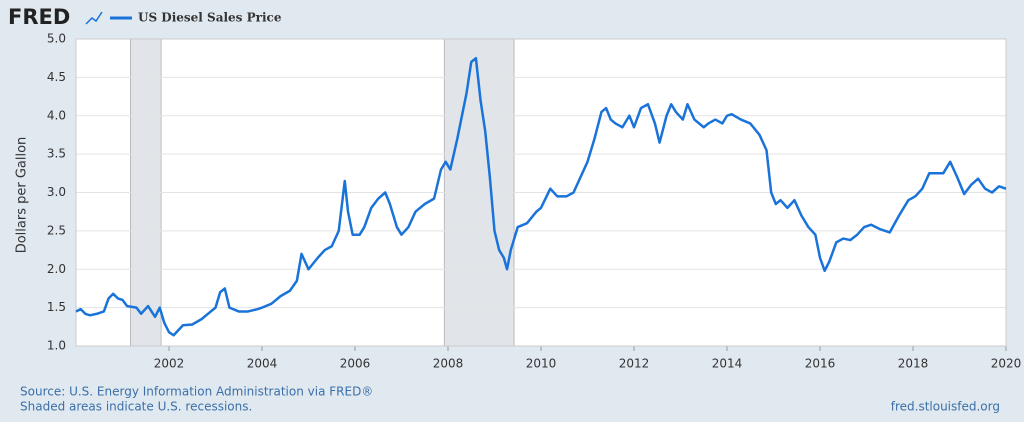  Describe the element at coordinates (913, 364) in the screenshot. I see `x-tick-label: 2018` at that location.